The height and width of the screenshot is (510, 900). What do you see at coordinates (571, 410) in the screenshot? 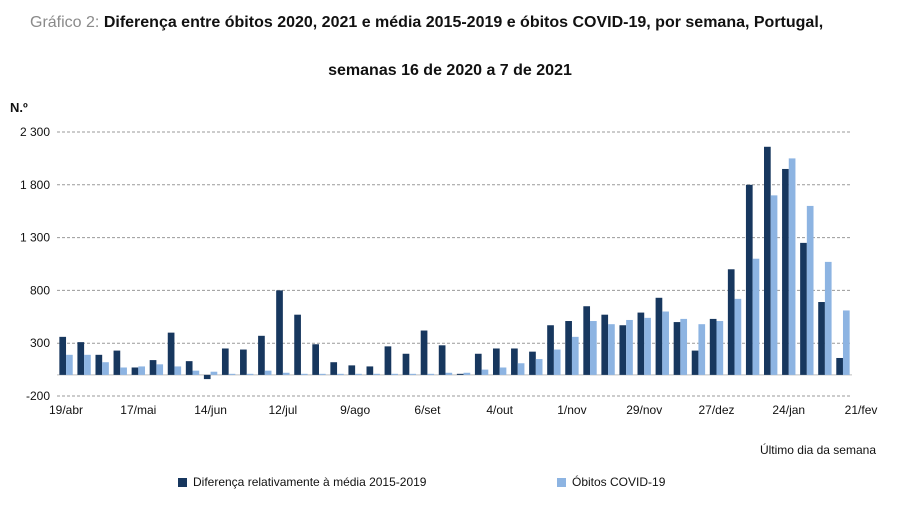
I see `x-tick-label: 1/nov` at bounding box center [571, 410].